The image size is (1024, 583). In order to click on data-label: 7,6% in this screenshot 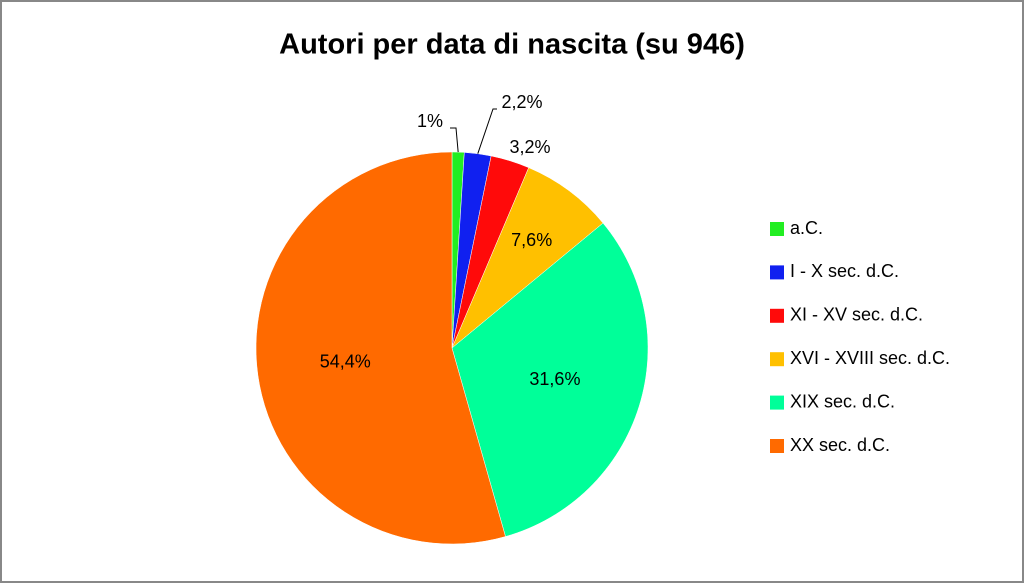, I will do `click(531, 240)`.